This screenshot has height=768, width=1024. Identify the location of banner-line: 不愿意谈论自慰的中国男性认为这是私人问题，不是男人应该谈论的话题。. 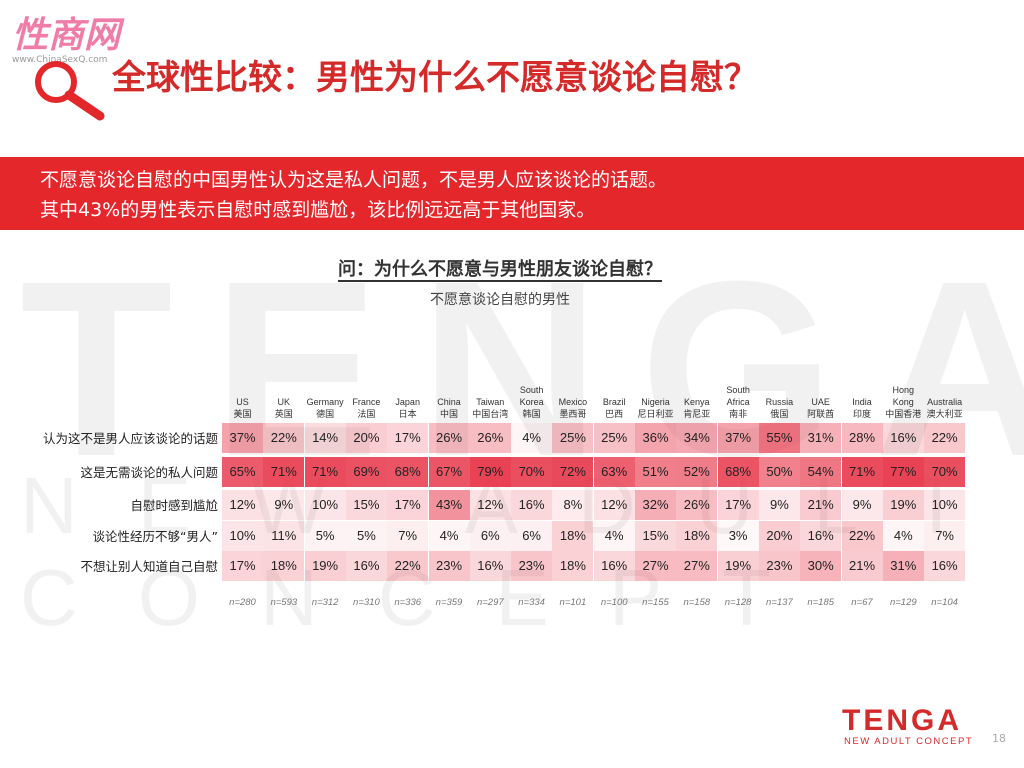
(354, 180).